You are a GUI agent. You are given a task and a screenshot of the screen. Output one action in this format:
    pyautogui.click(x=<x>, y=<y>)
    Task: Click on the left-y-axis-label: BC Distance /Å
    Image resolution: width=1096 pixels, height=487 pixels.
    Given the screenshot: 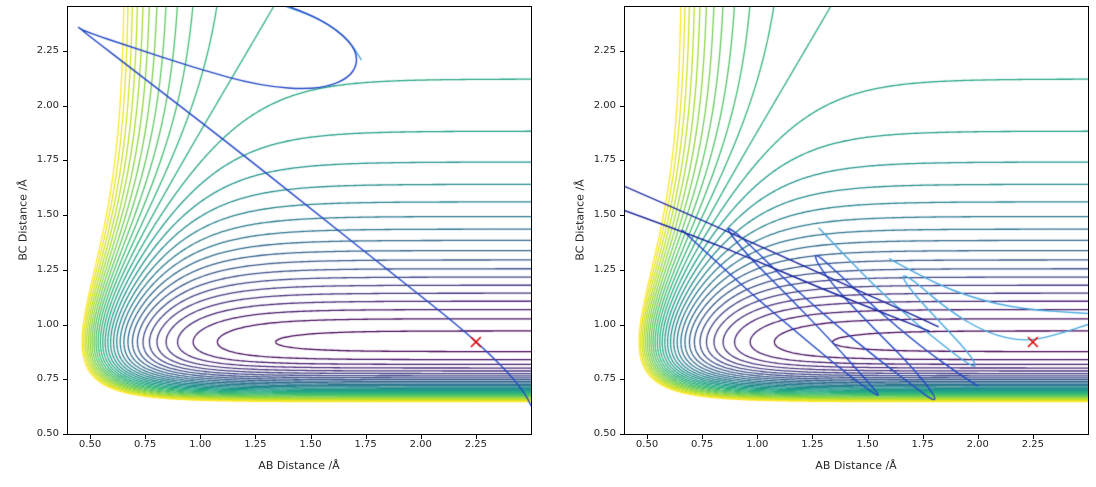 What is the action you would take?
    pyautogui.click(x=23, y=220)
    